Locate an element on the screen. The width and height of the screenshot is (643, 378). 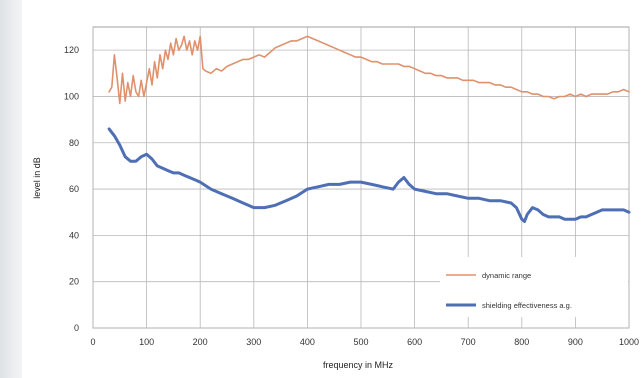
y-tick-label: 0 is located at coordinates (76, 328).